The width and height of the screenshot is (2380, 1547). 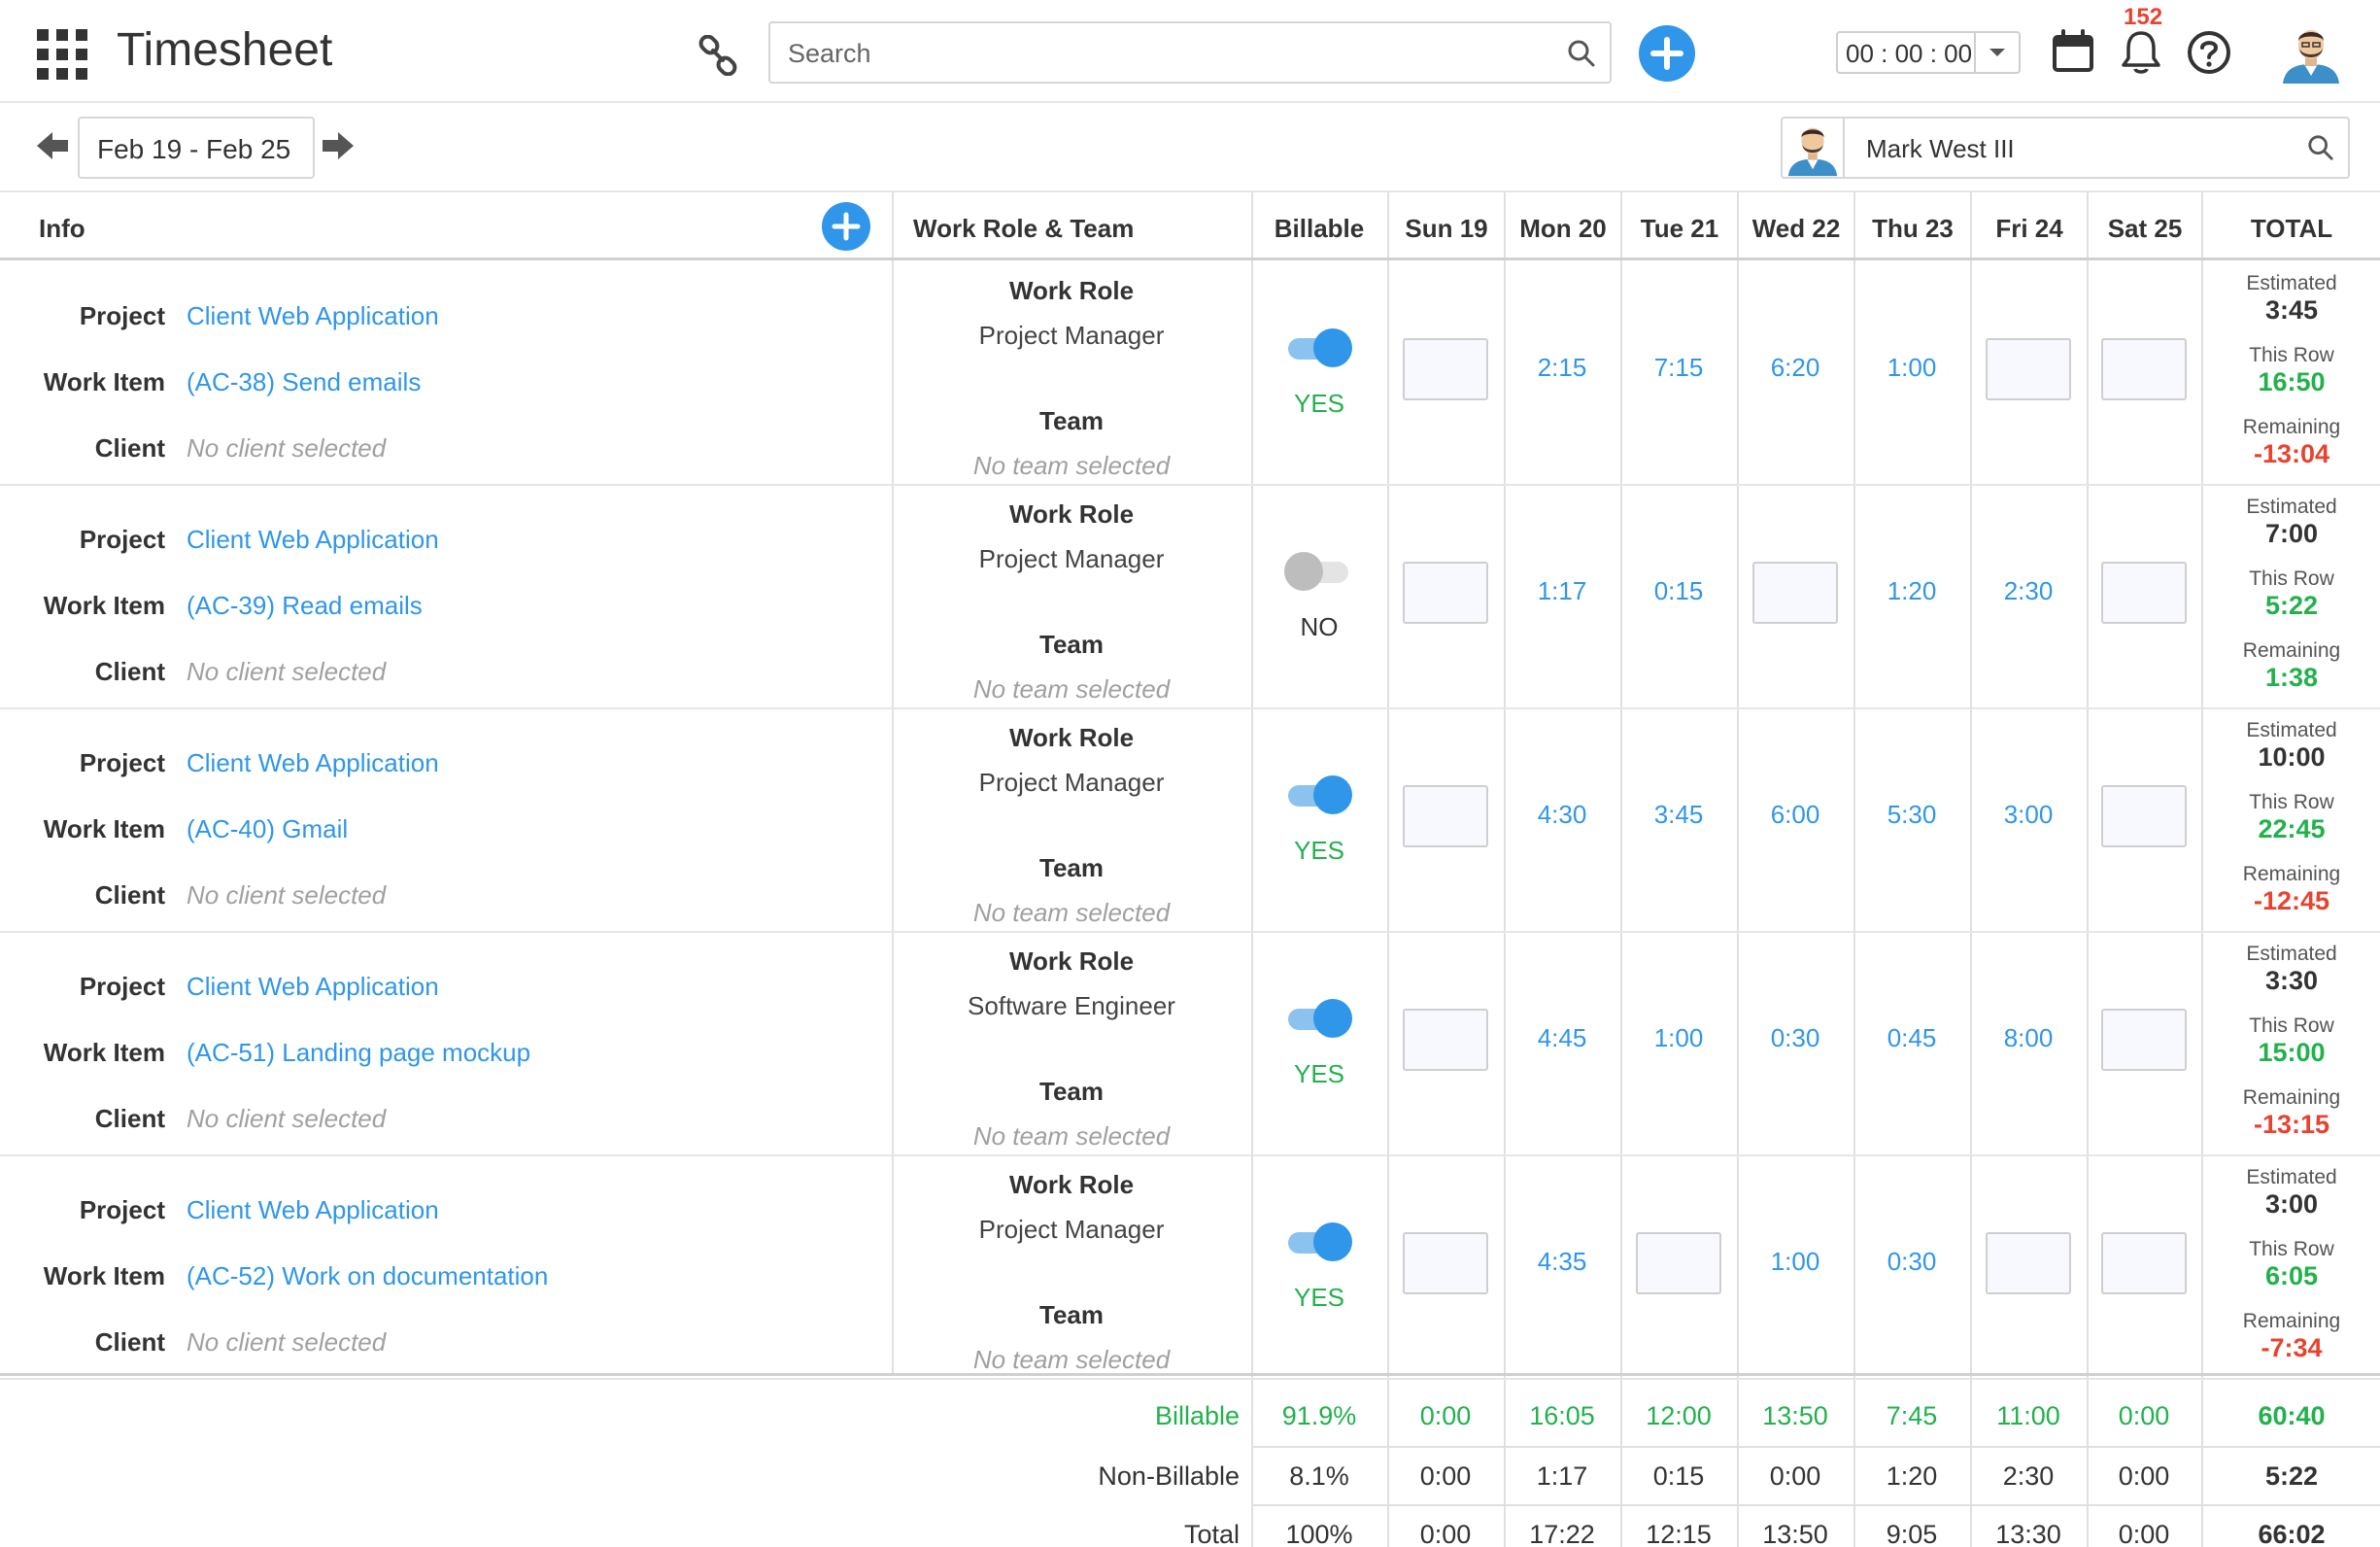 What do you see at coordinates (2311, 51) in the screenshot?
I see `avatar` at bounding box center [2311, 51].